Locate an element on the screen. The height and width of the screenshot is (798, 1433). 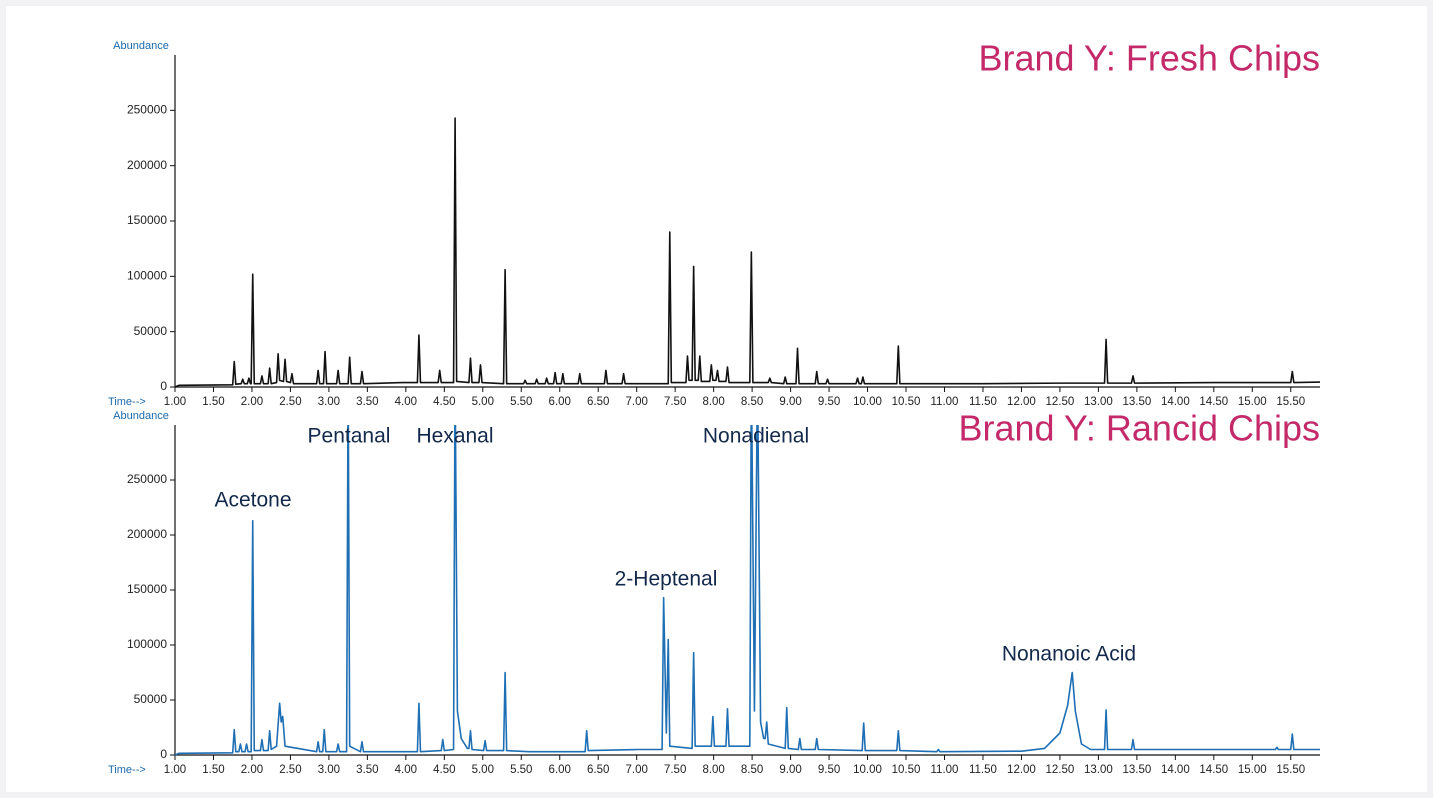
peak-annotation: Nonanoic Acid is located at coordinates (1069, 654).